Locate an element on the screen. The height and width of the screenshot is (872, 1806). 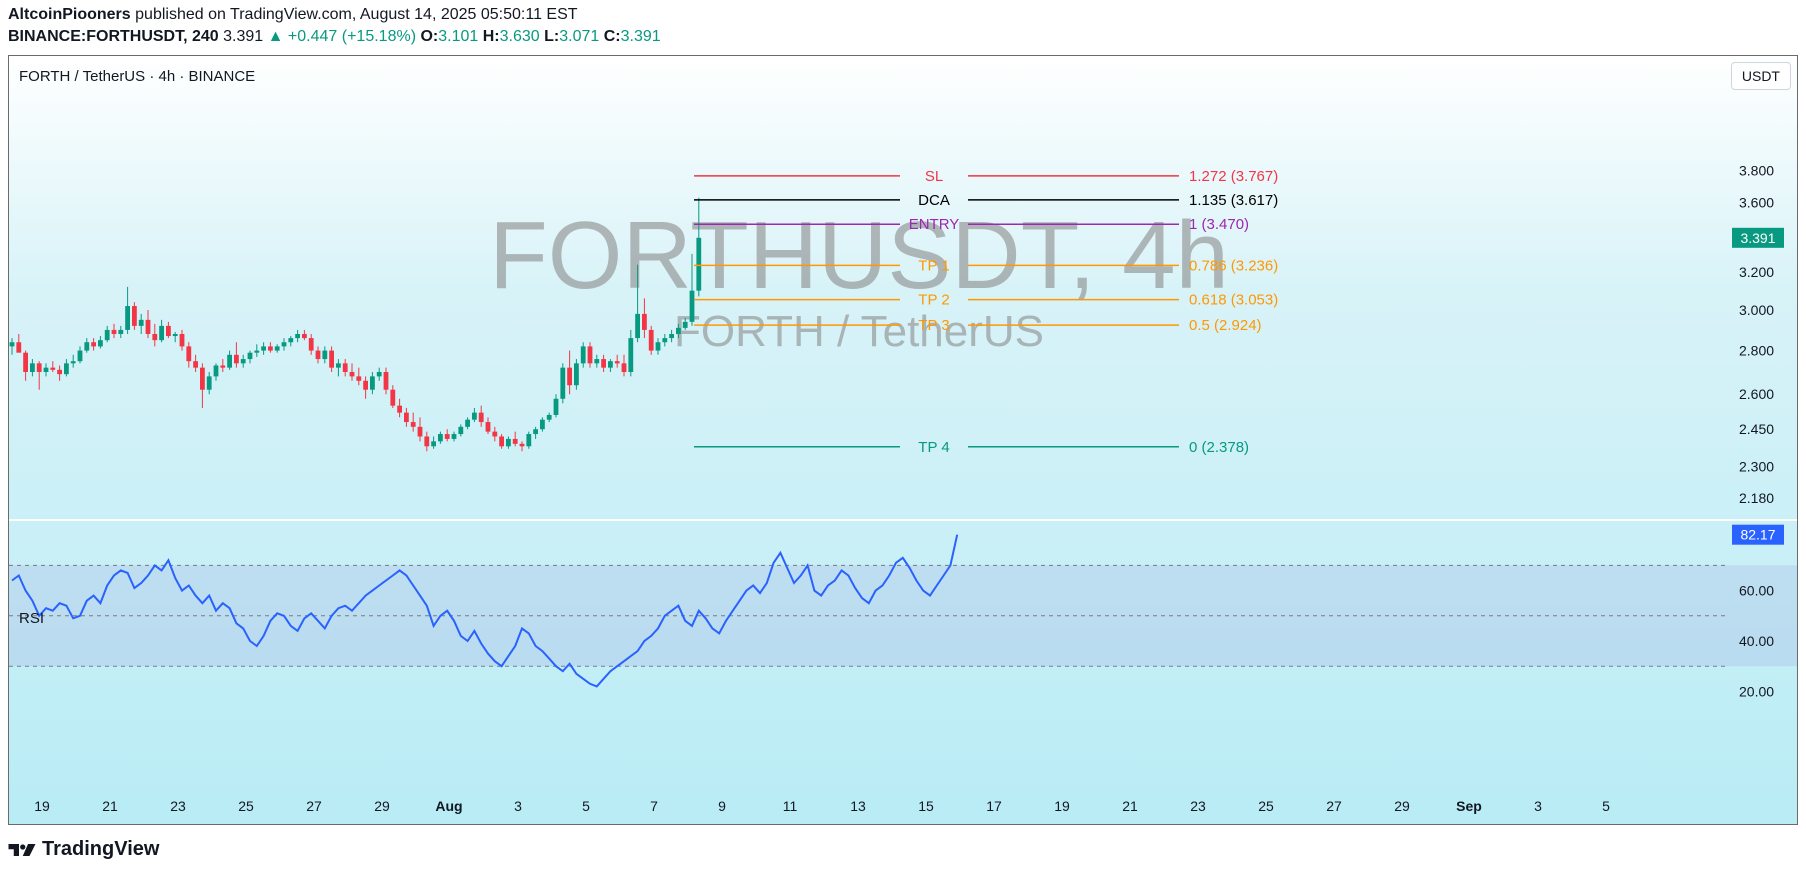
tradingview-logo-icon is located at coordinates (22, 849).